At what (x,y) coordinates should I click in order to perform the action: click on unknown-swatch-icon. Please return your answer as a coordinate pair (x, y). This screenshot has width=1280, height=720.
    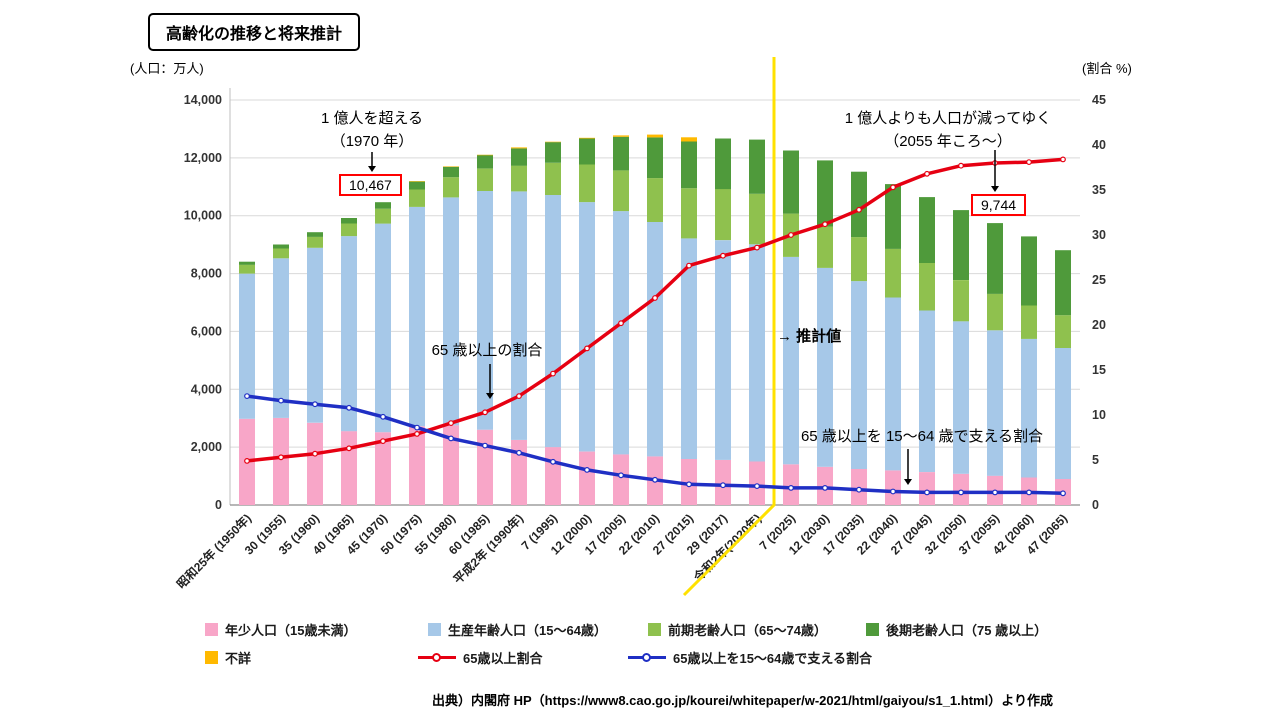
    Looking at the image, I should click on (211, 657).